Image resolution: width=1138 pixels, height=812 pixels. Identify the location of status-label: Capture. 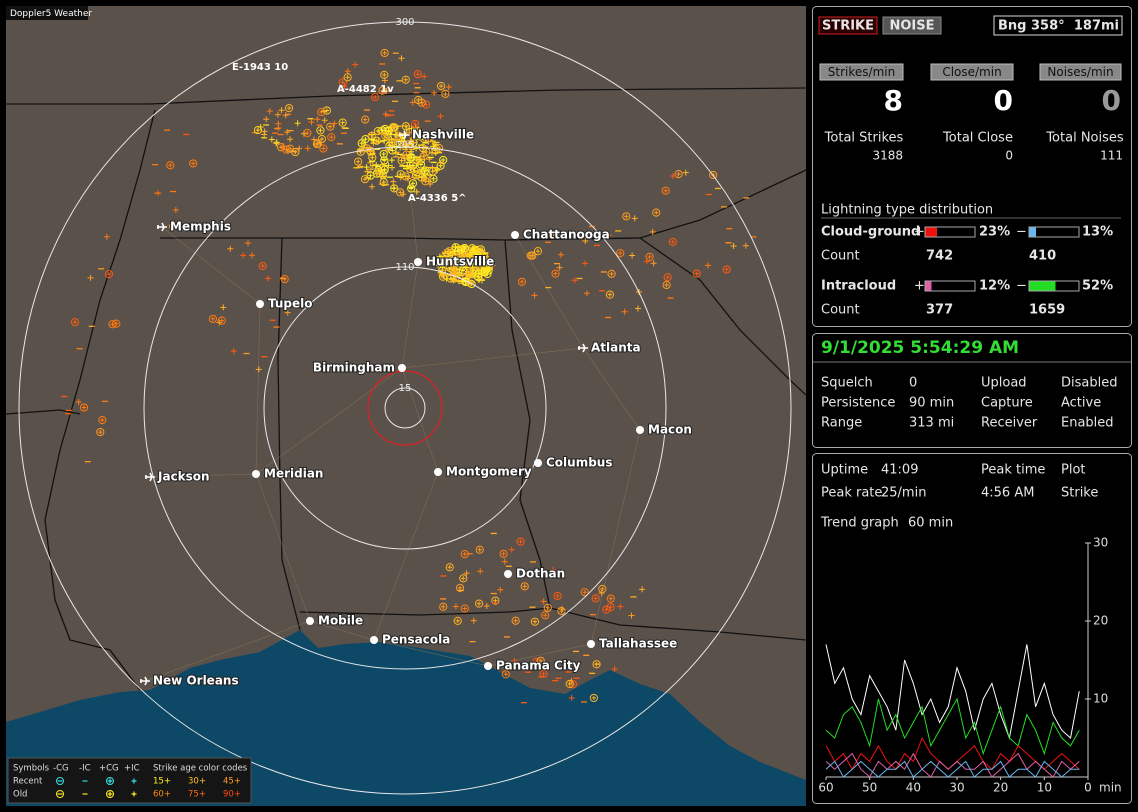
(1007, 403).